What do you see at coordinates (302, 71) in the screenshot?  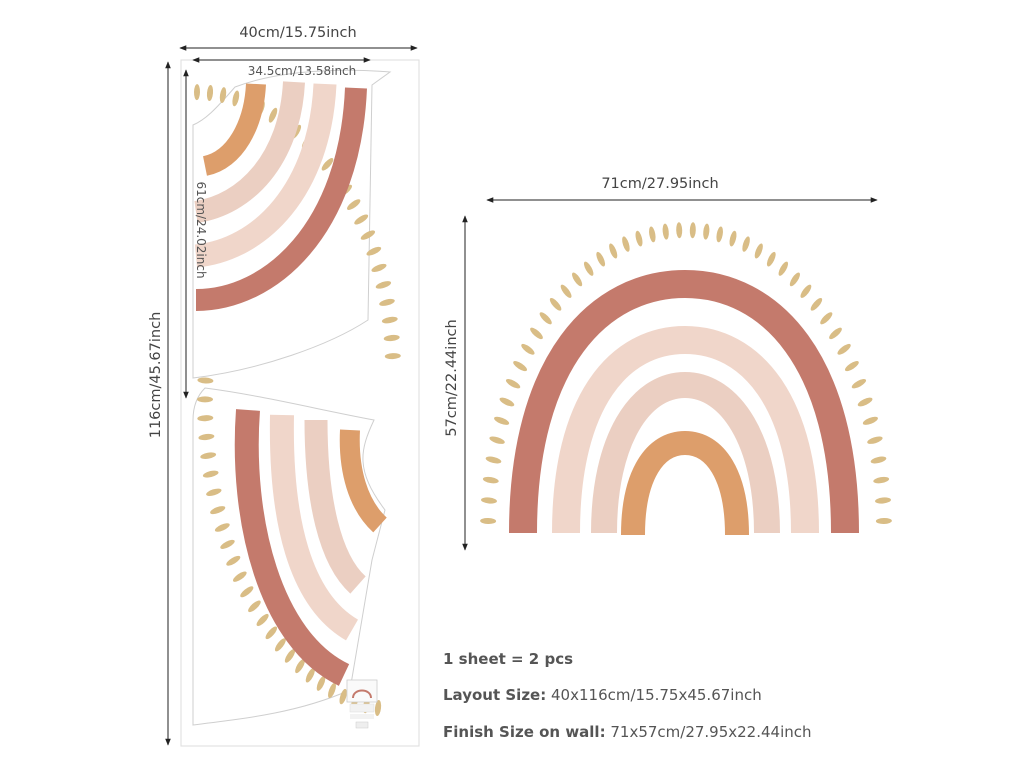 I see `piece-width-label: 34.5cm/13.58inch` at bounding box center [302, 71].